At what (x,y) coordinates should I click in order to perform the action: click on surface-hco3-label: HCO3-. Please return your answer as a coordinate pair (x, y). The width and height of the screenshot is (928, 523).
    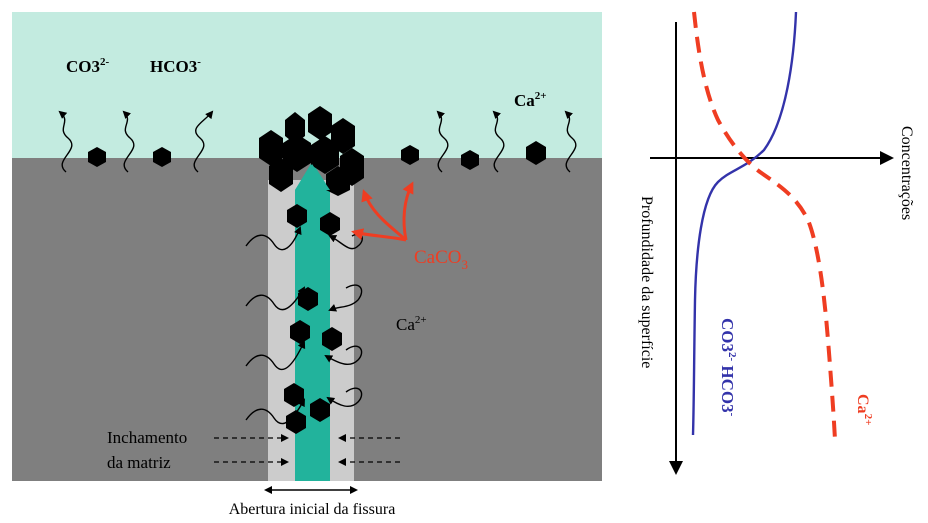
    Looking at the image, I should click on (175, 66).